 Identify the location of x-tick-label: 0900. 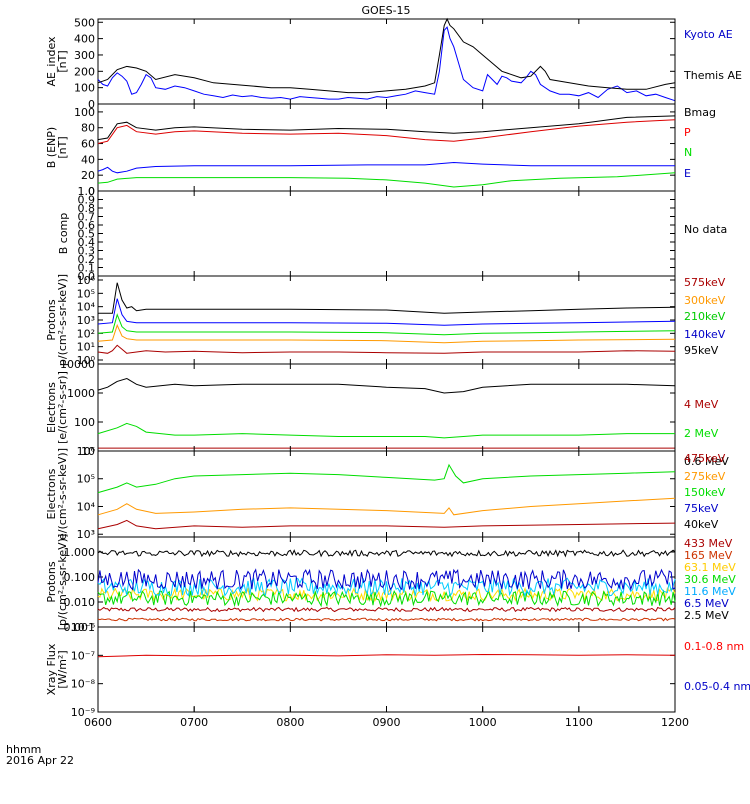
(387, 722).